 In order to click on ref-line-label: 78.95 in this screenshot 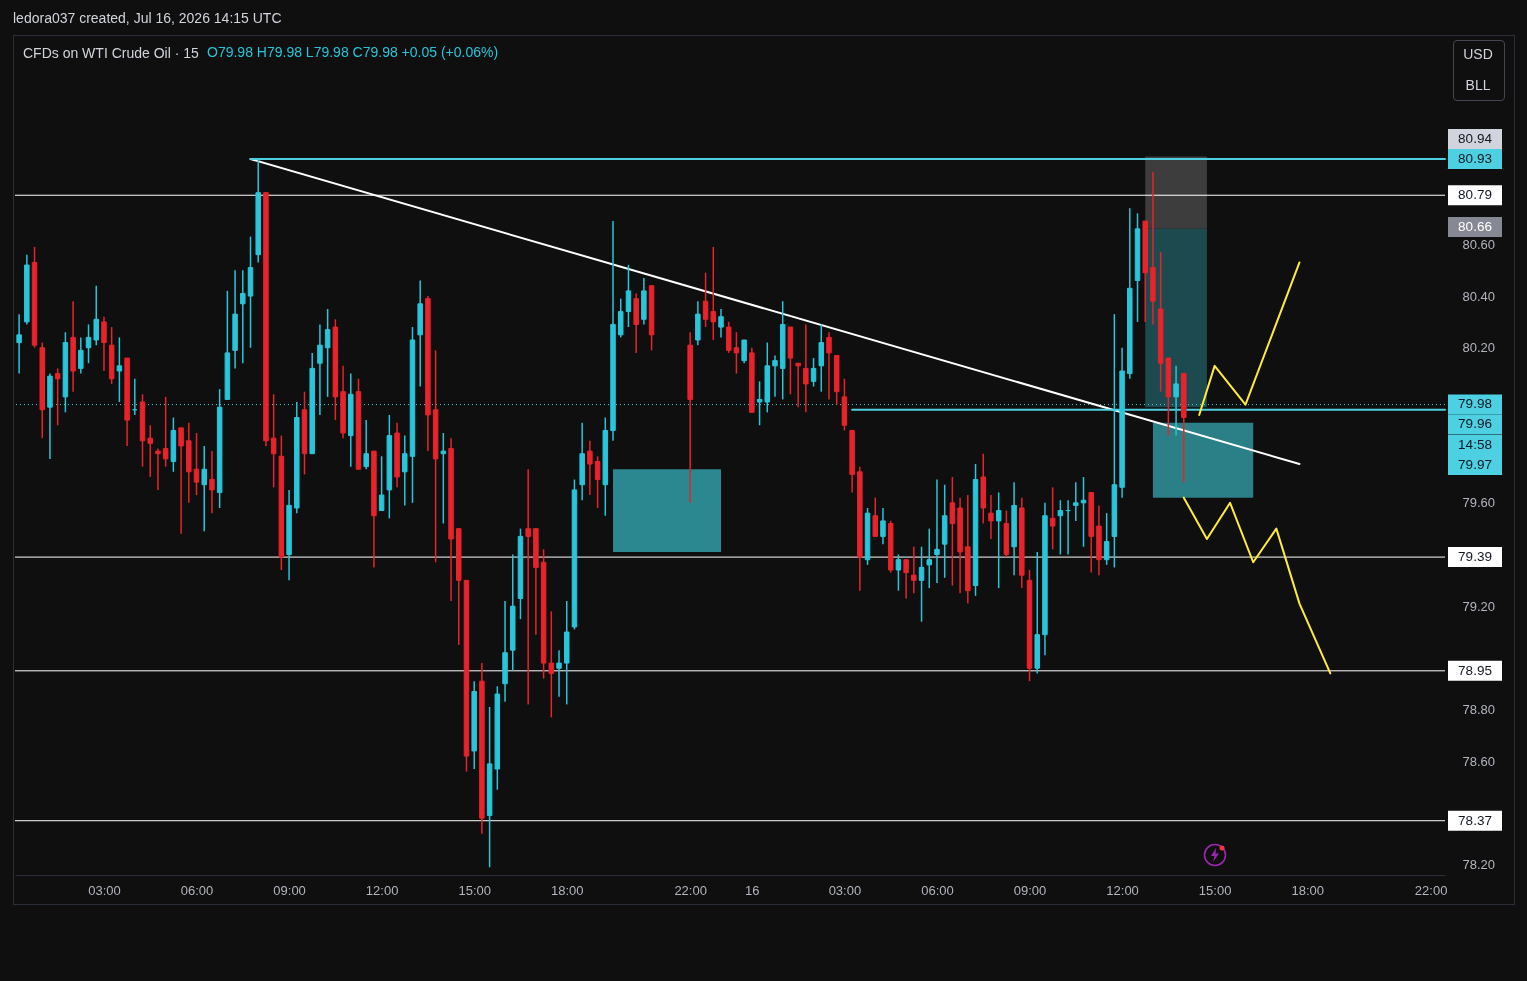, I will do `click(1475, 670)`.